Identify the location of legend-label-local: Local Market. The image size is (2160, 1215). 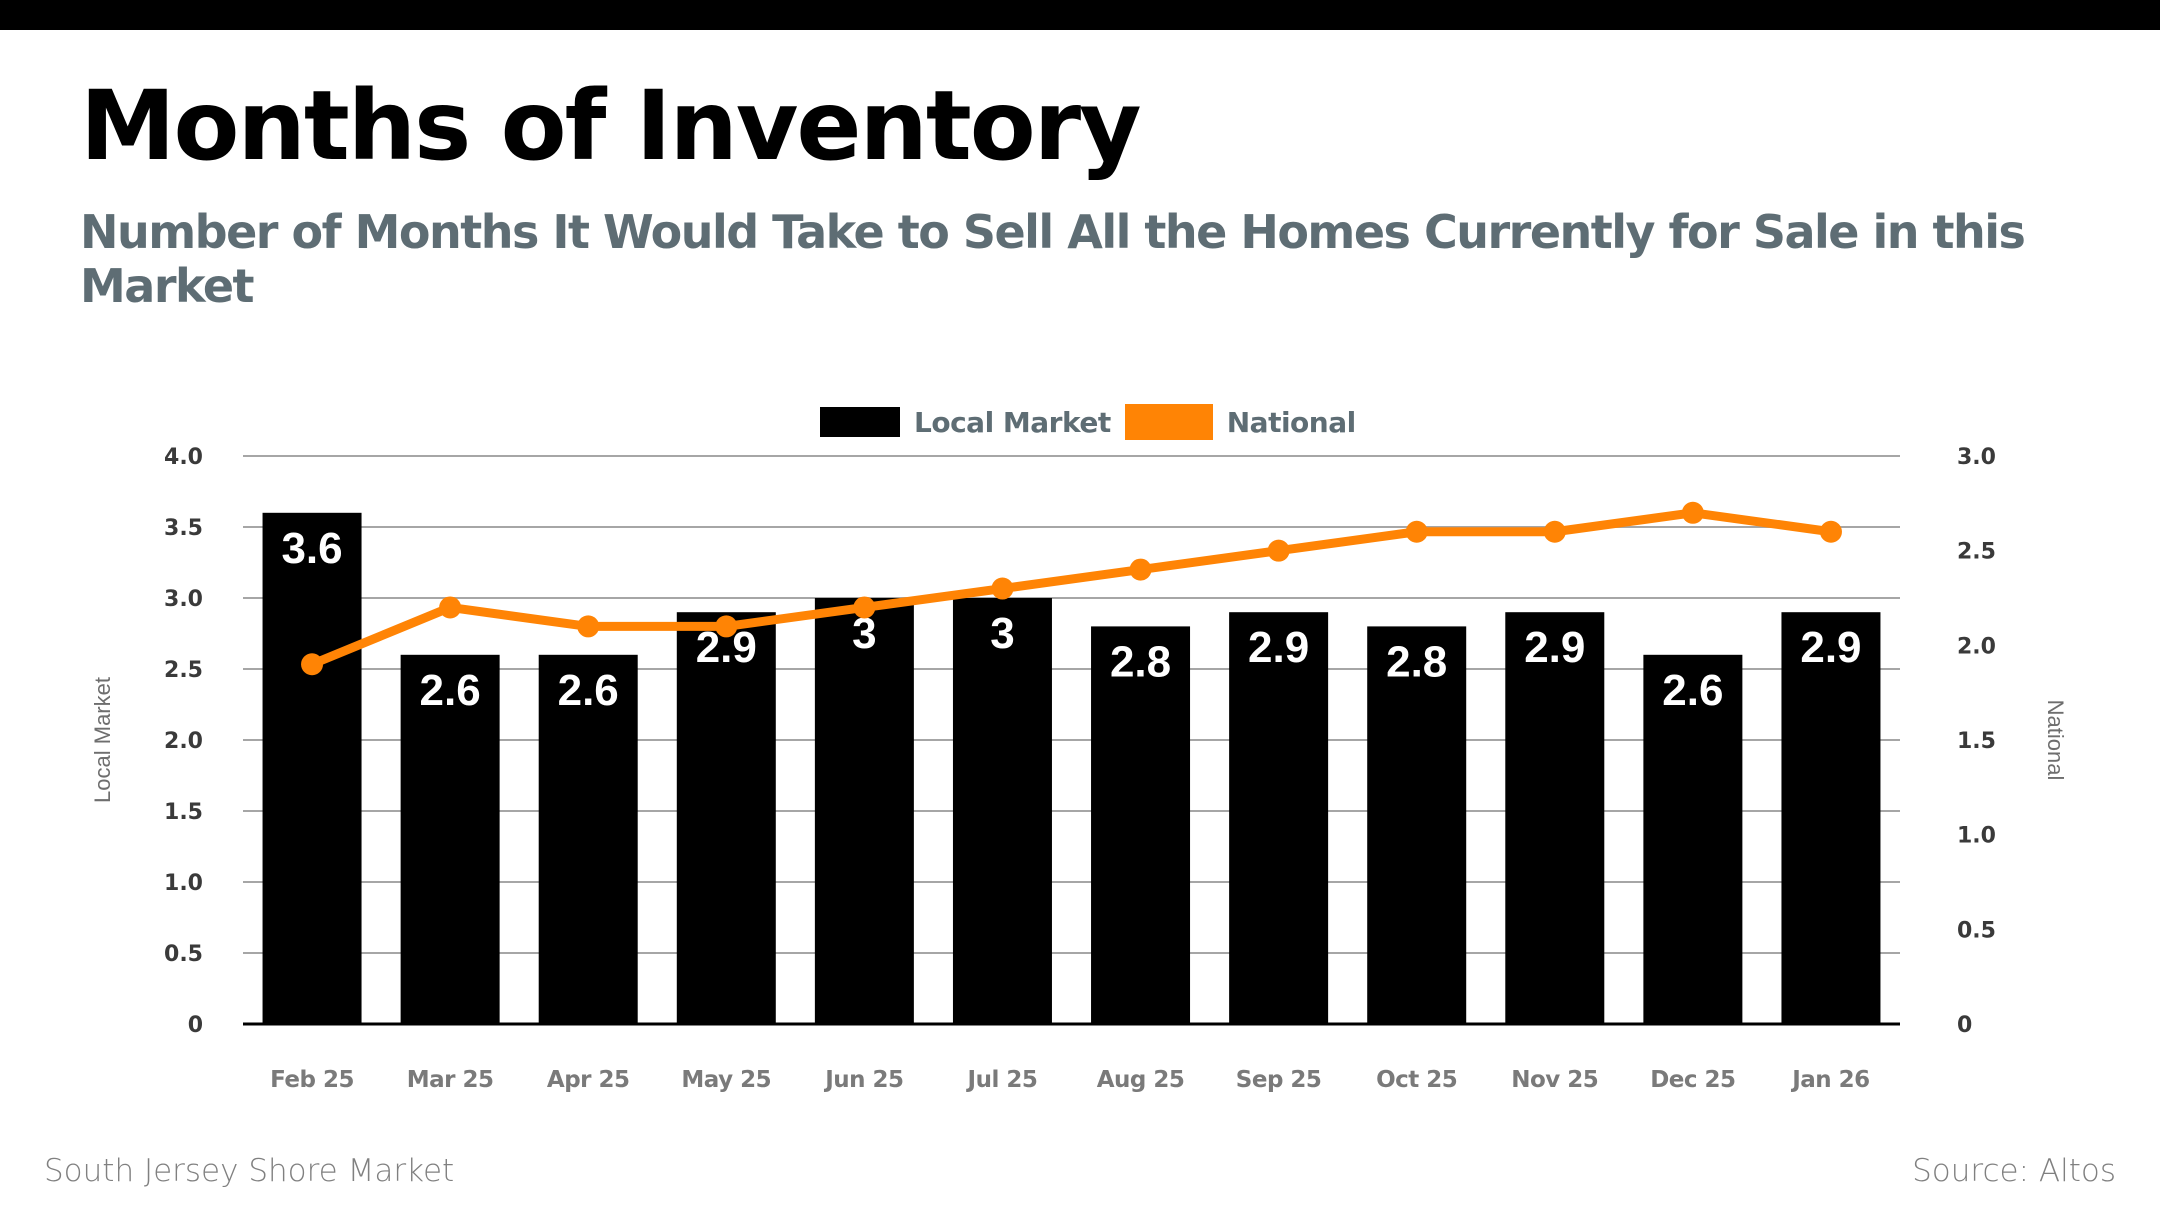
(1012, 422).